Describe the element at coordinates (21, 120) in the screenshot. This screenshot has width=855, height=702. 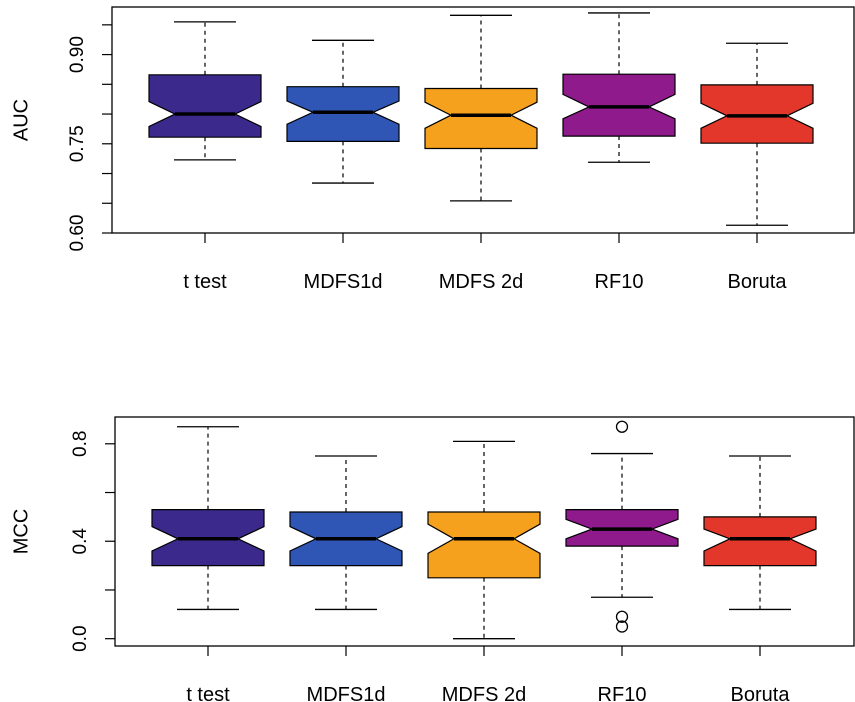
I see `y-axis-title: AUC` at that location.